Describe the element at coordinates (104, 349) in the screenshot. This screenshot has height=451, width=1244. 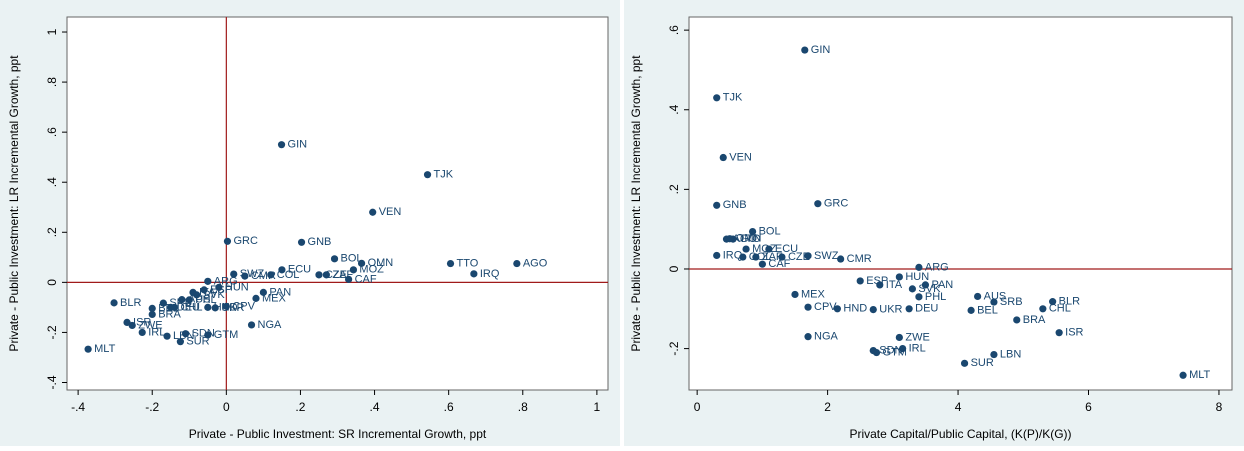
I see `point-label: MLT` at that location.